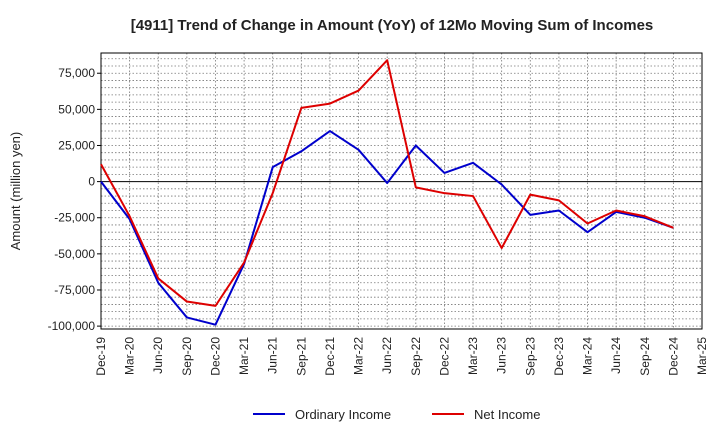  What do you see at coordinates (72, 326) in the screenshot?
I see `y-tick-label: -100,000` at bounding box center [72, 326].